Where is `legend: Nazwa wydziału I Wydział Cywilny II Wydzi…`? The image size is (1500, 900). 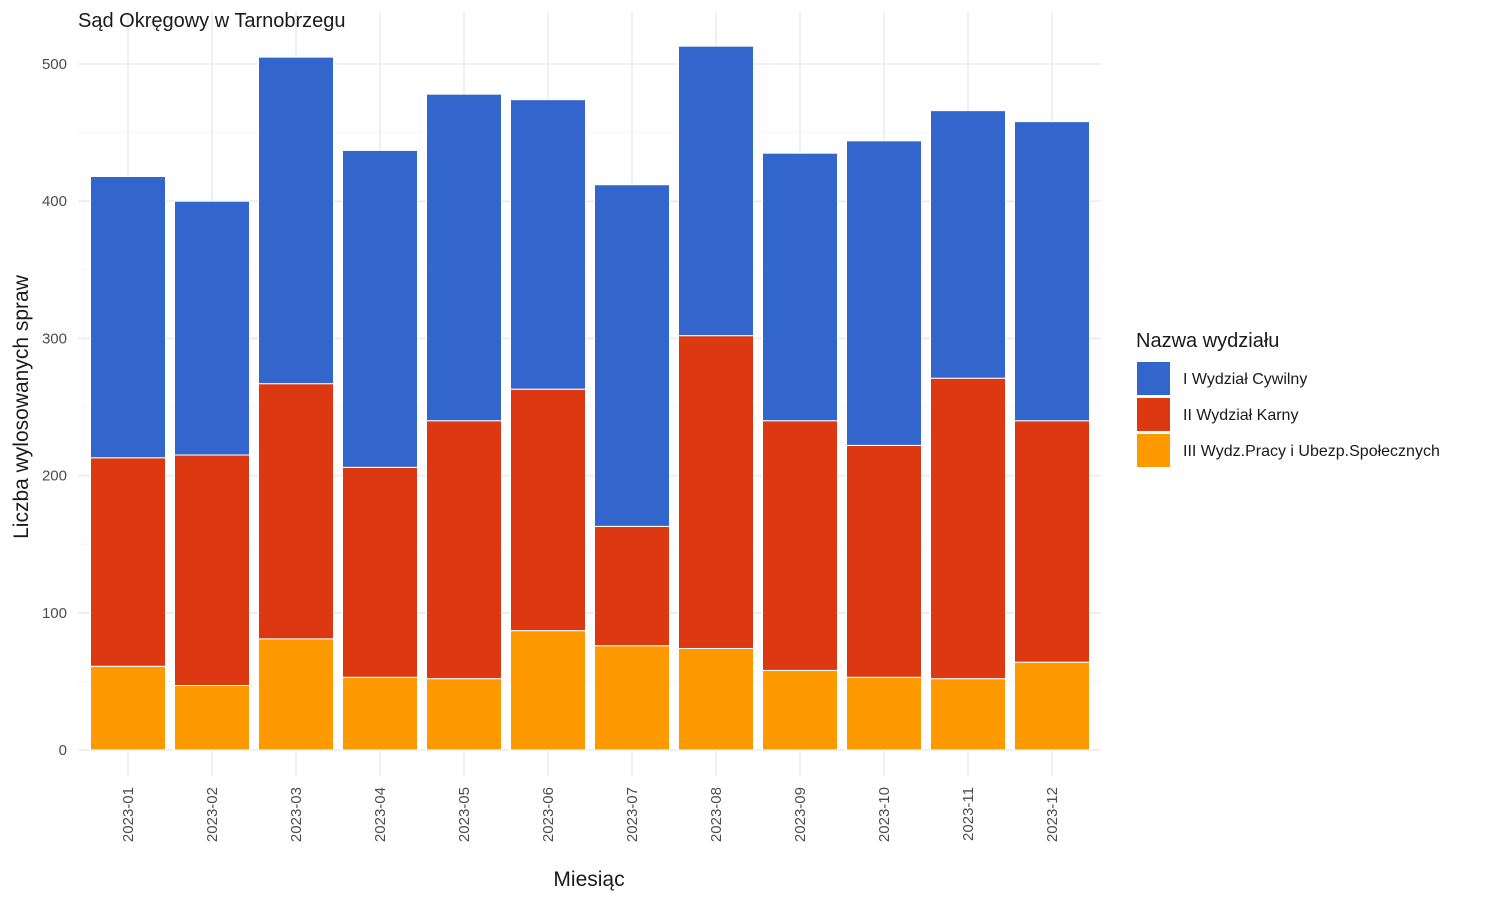
legend: Nazwa wydziału I Wydział Cywilny II Wydzi… is located at coordinates (1288, 398).